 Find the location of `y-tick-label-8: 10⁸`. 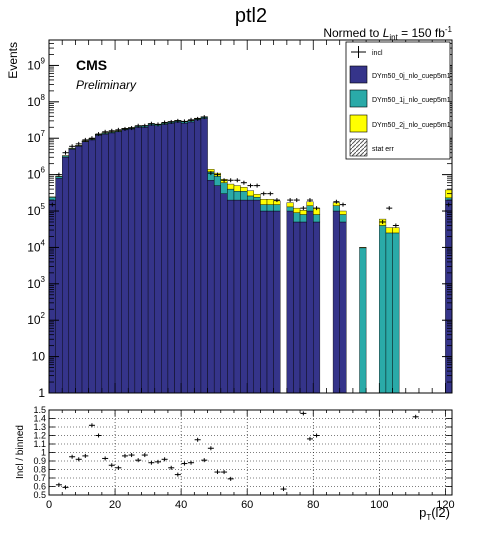

y-tick-label-8: 10⁸ is located at coordinates (36, 101).